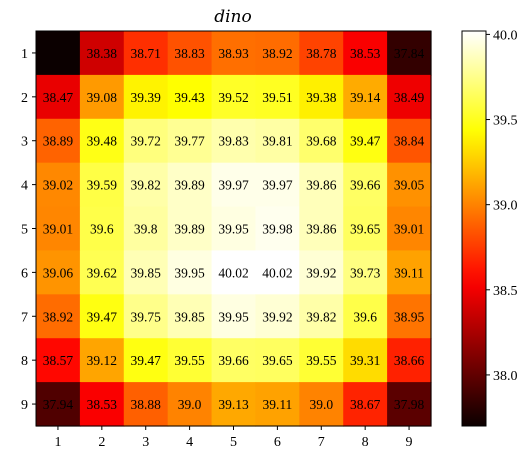 The width and height of the screenshot is (530, 460). I want to click on cell-value-label: 39.12, so click(102, 360).